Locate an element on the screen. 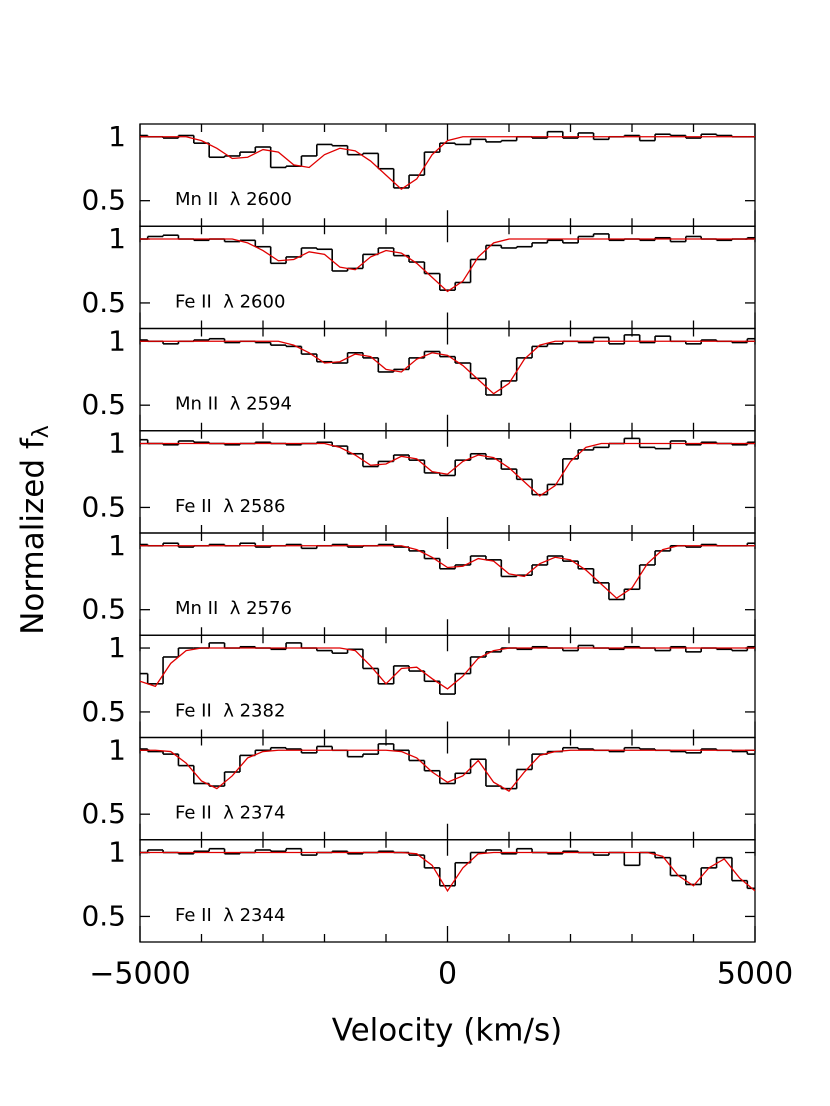 The image size is (830, 1106). x-tick-label: −5000 is located at coordinates (139, 974).